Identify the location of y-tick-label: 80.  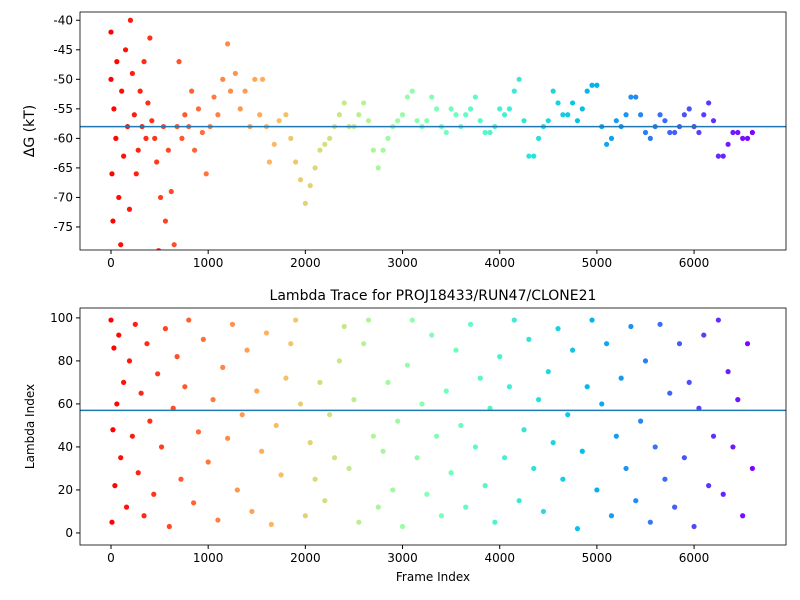
(65, 361).